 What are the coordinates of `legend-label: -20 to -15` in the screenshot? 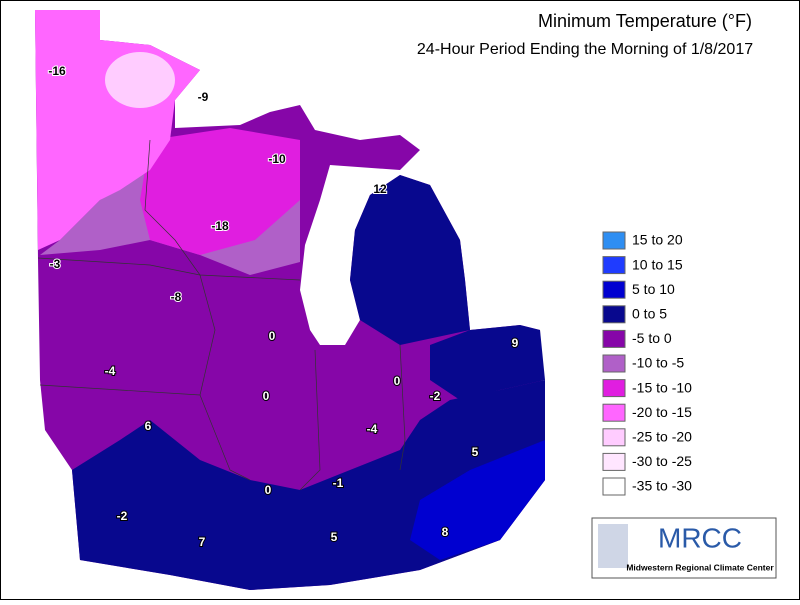 It's located at (662, 412).